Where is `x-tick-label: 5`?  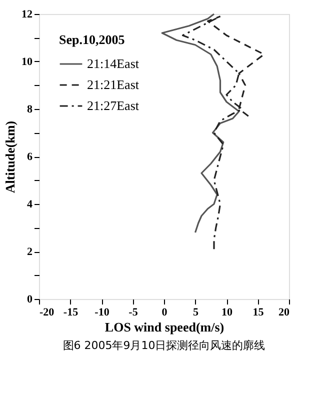 x-tick-label: 5 is located at coordinates (196, 312).